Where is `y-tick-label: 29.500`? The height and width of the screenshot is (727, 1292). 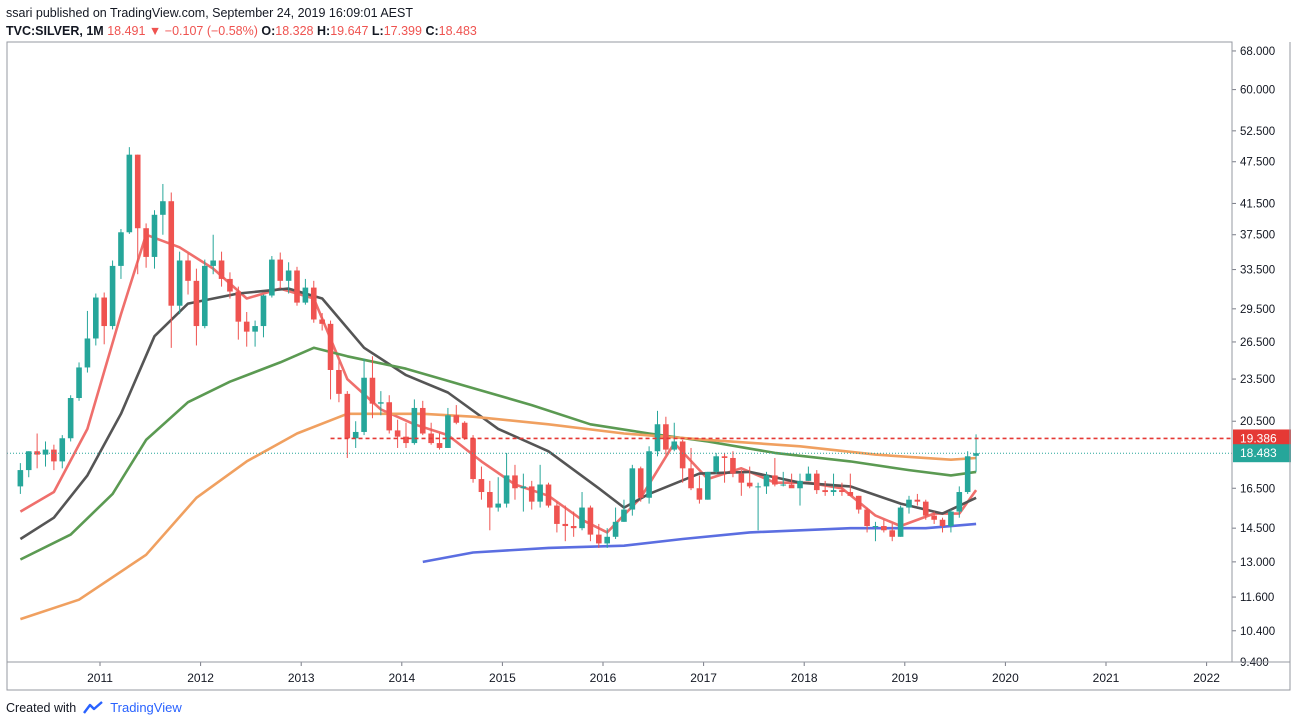 y-tick-label: 29.500 is located at coordinates (1257, 310).